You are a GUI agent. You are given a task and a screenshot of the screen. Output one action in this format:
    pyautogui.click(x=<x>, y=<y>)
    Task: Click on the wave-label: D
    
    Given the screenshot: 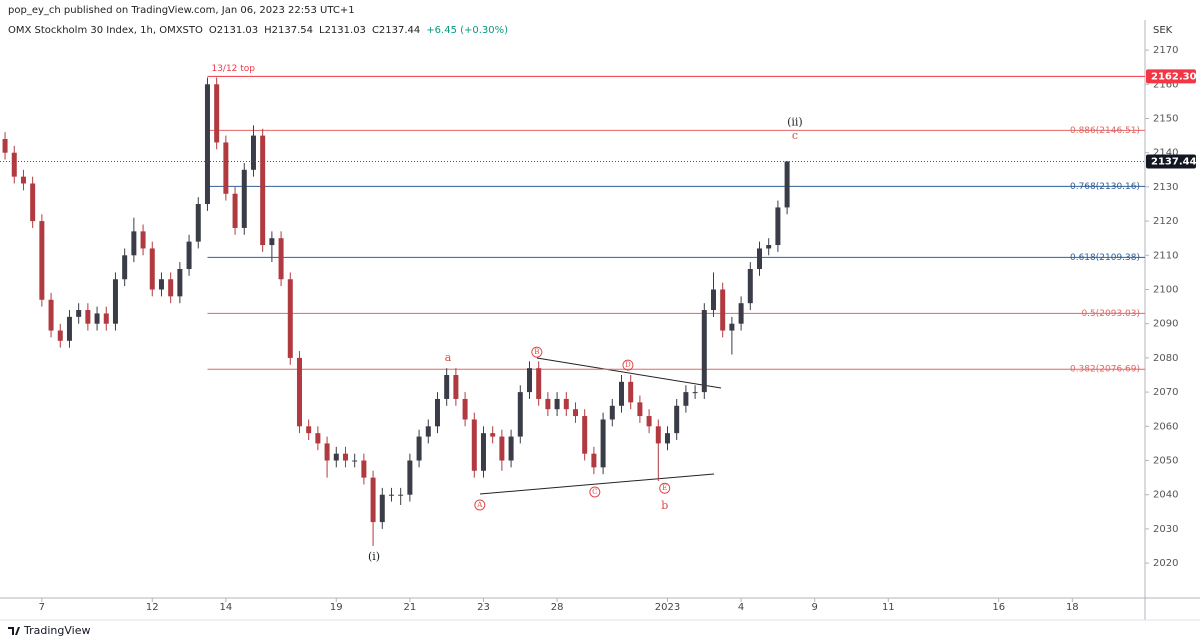 What is the action you would take?
    pyautogui.click(x=628, y=365)
    